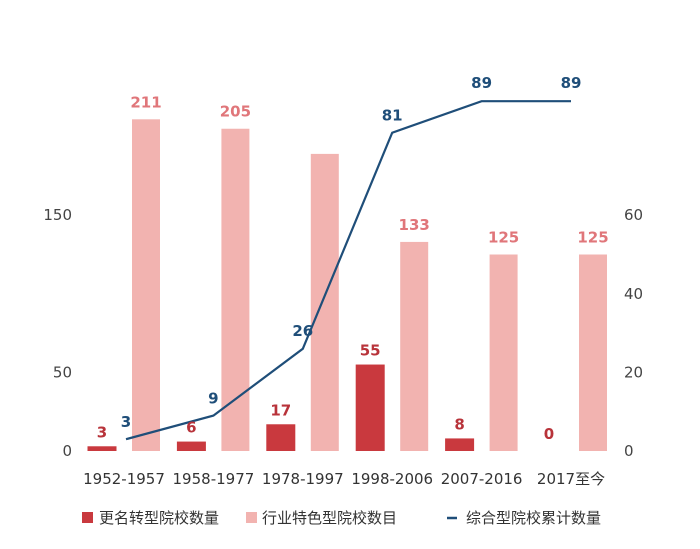 The height and width of the screenshot is (549, 700). I want to click on cumulative-value-label: 26, so click(302, 331).